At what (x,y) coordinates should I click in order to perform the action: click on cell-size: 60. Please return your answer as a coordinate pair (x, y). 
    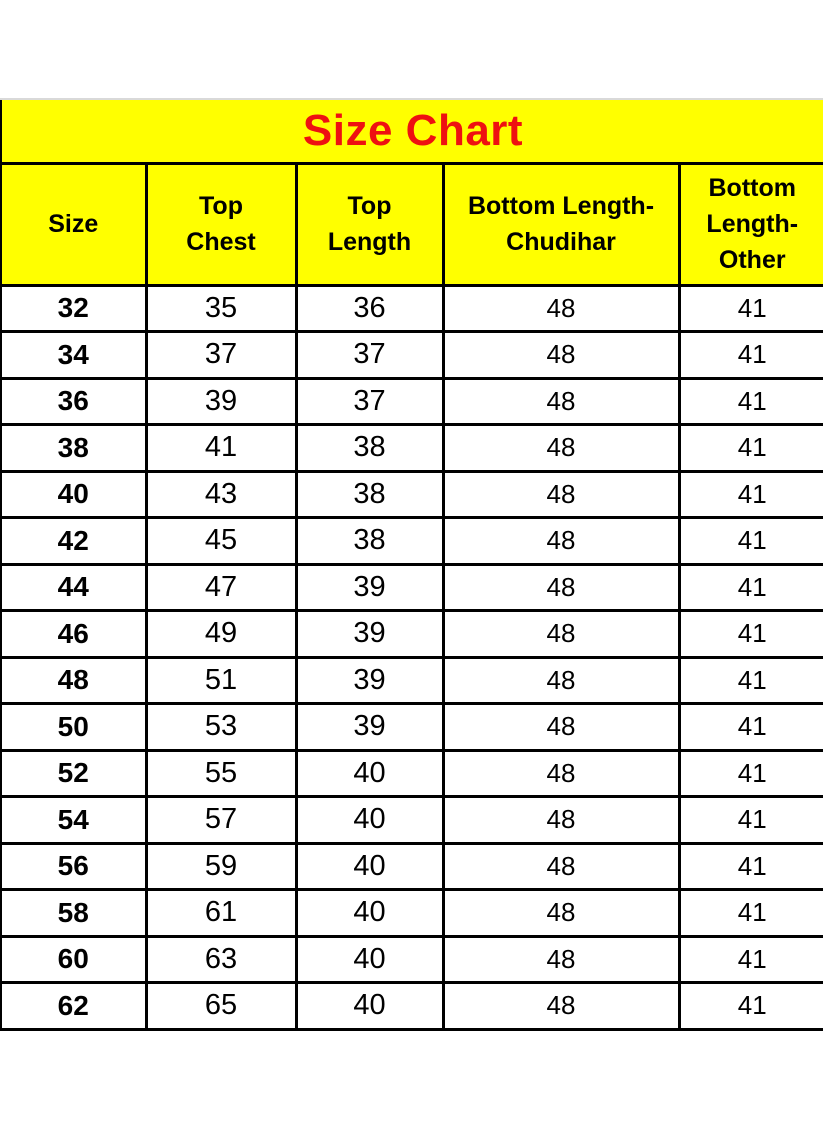
    Looking at the image, I should click on (74, 959).